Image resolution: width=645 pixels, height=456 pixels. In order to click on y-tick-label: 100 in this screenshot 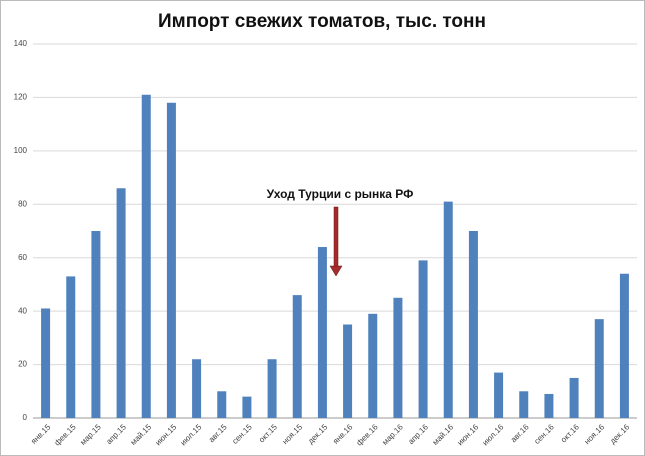, I will do `click(21, 150)`.